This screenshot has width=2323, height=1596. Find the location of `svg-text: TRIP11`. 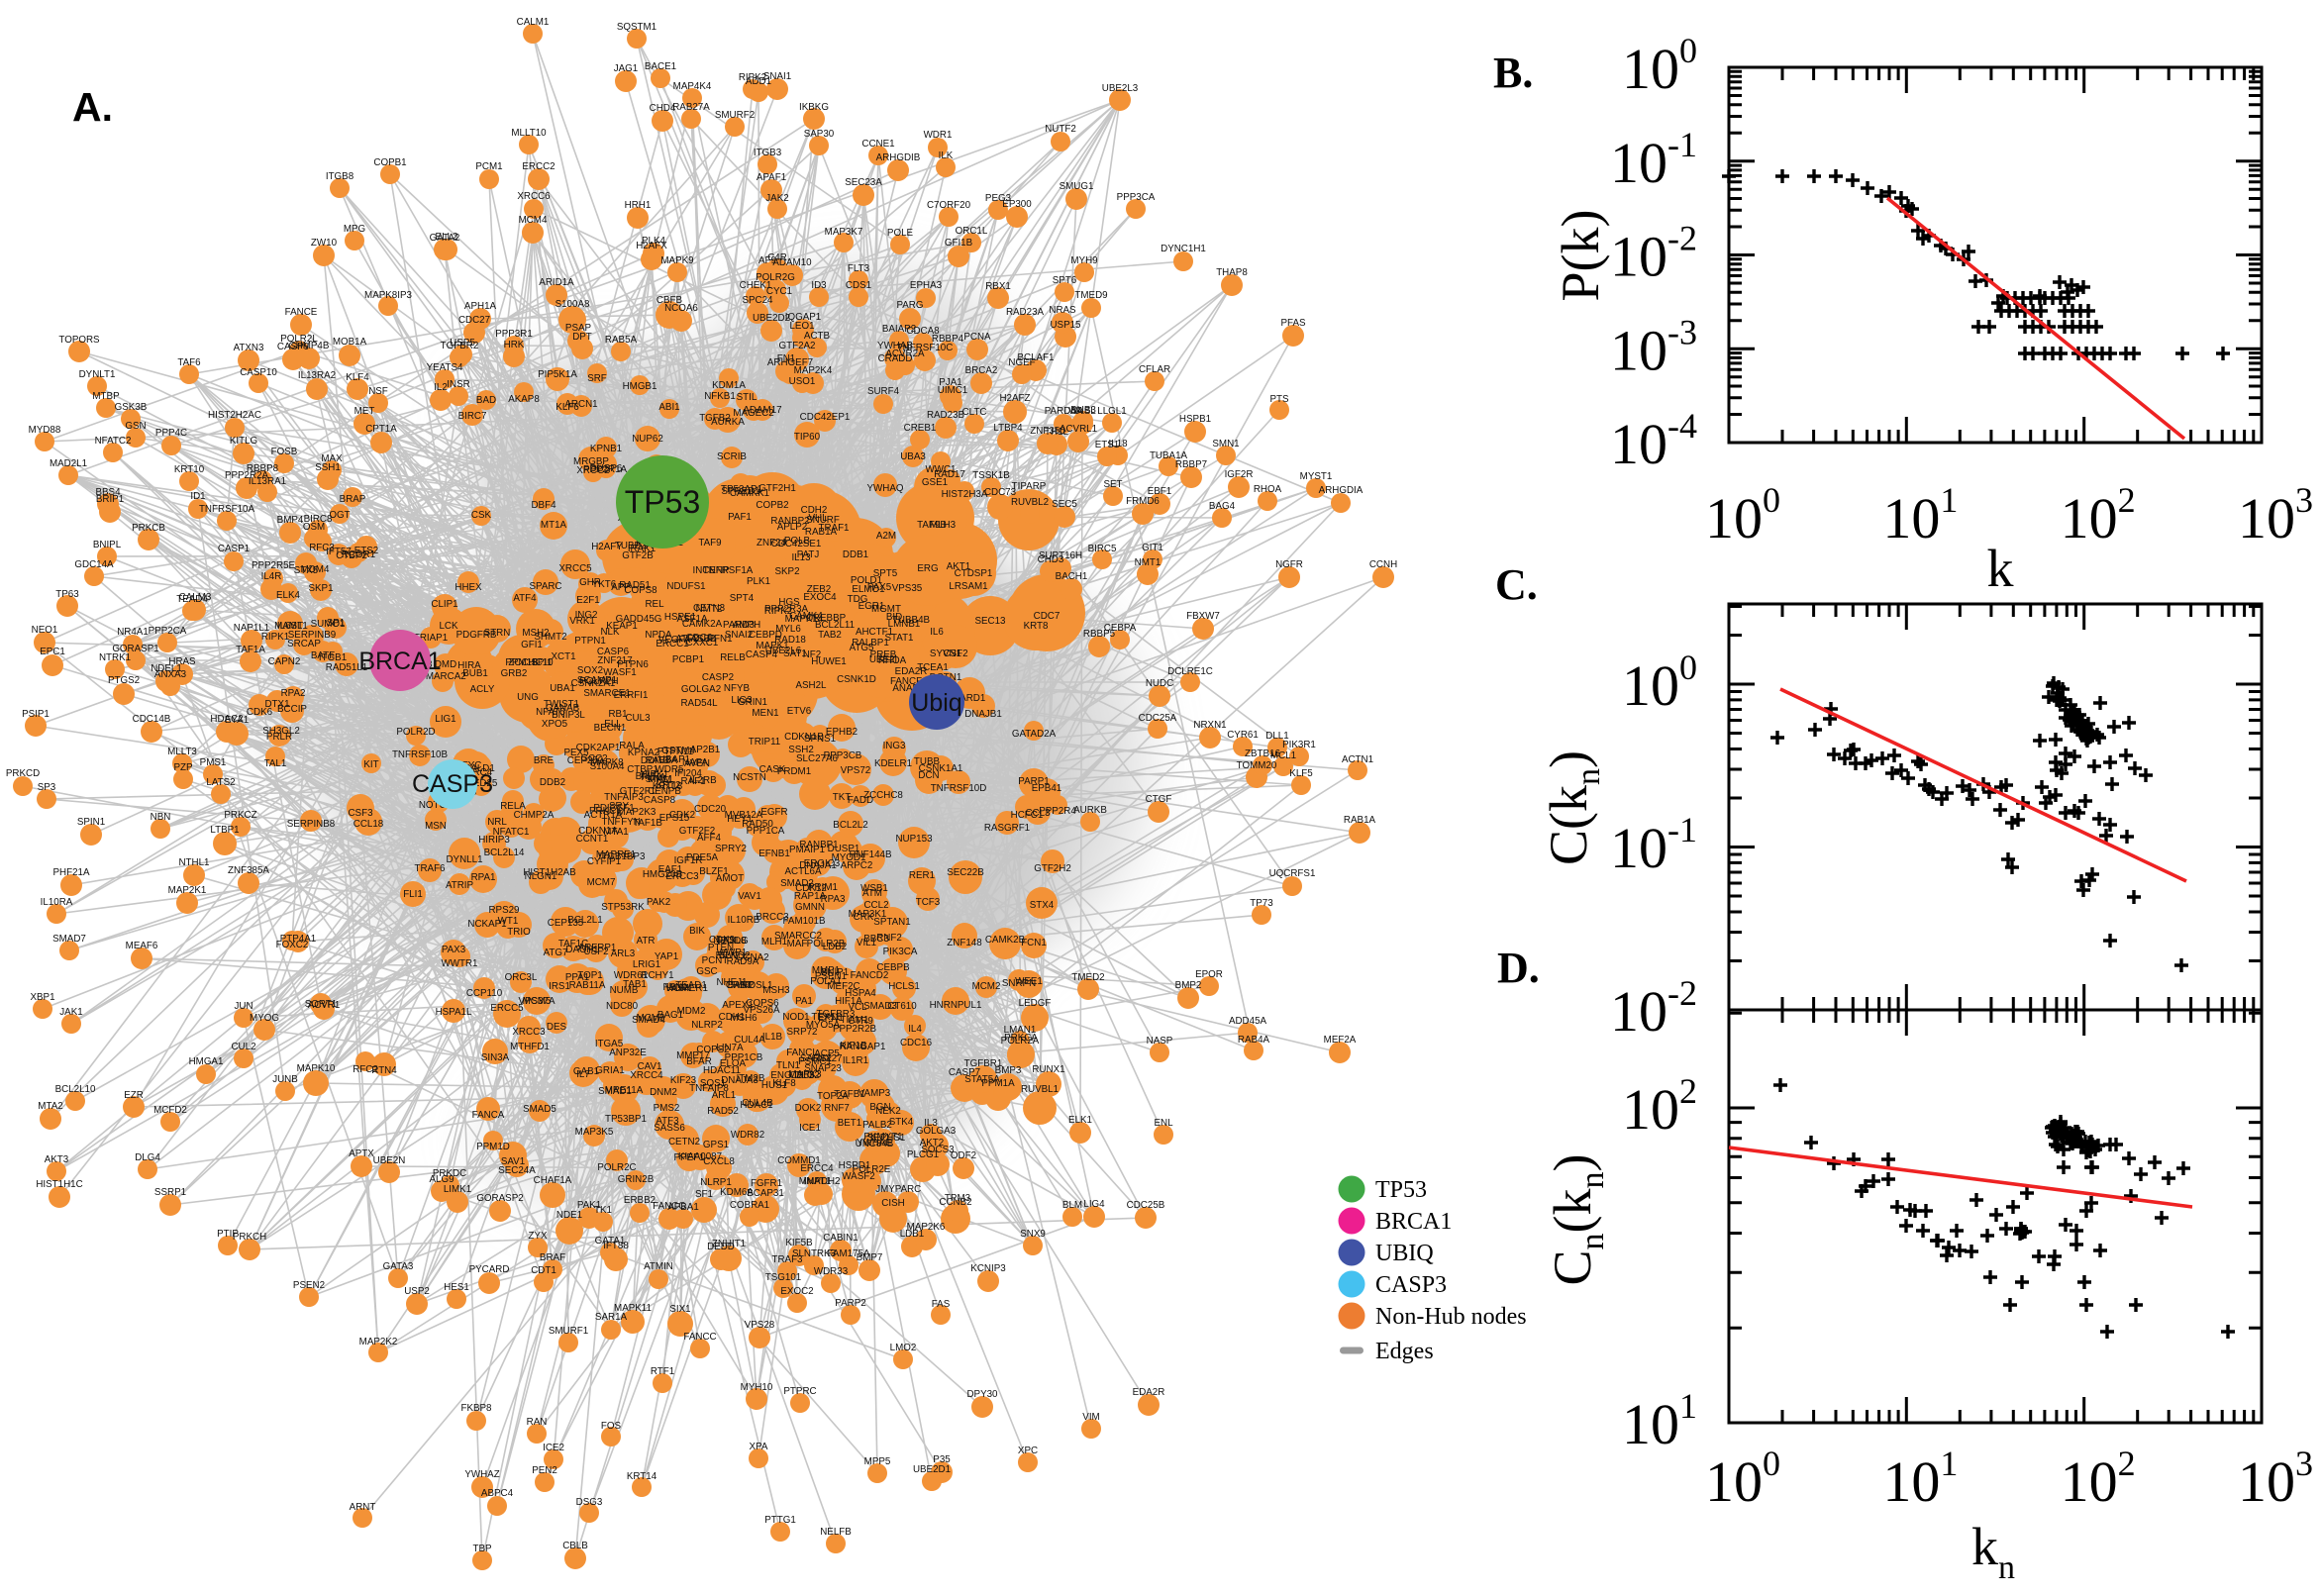

svg-text: TRIP11 is located at coordinates (765, 742).